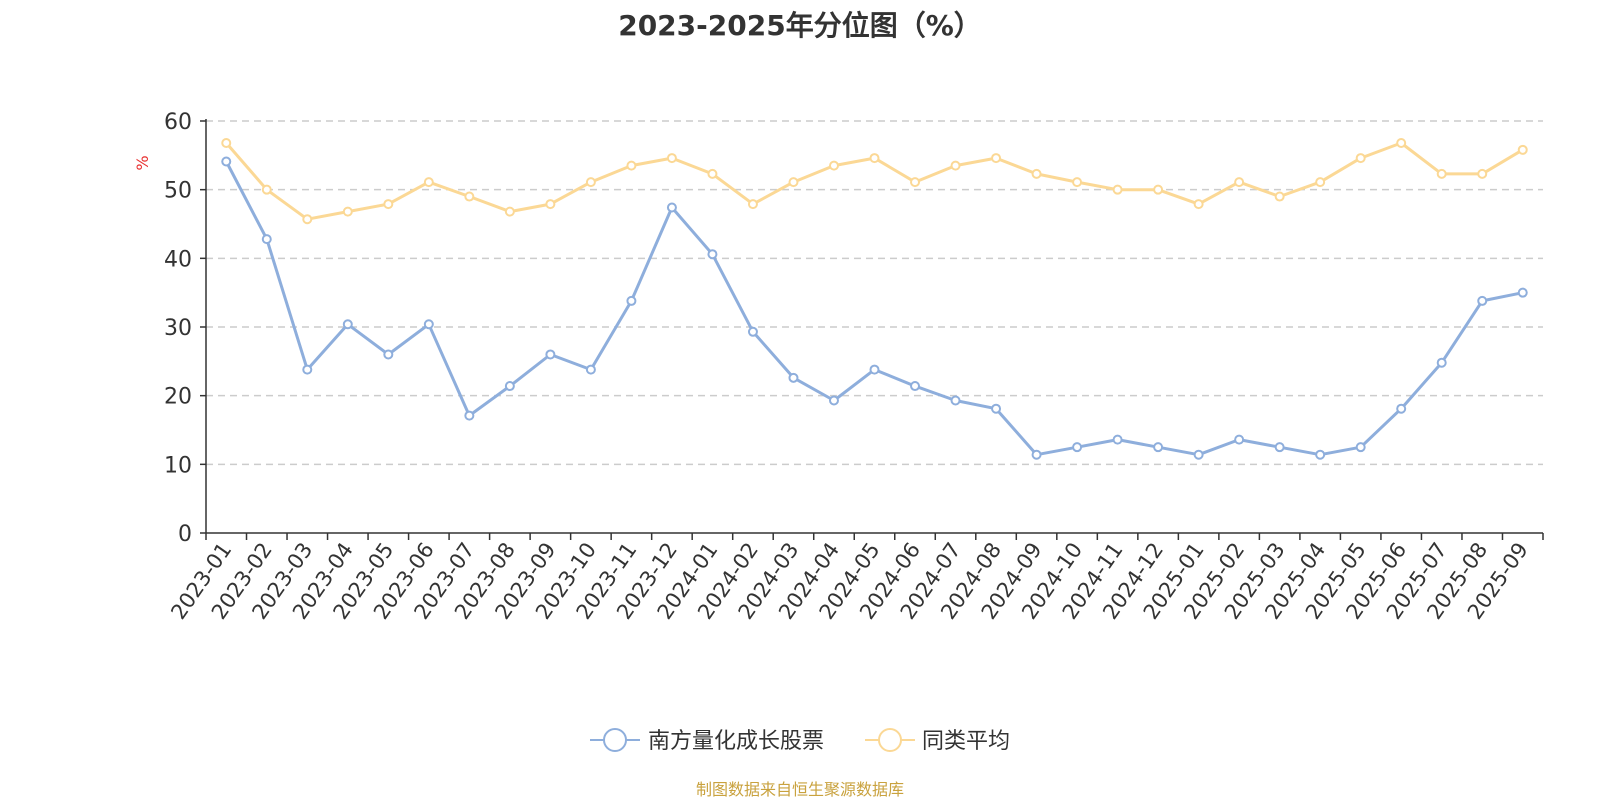  I want to click on y-tick-label: 10, so click(178, 465).